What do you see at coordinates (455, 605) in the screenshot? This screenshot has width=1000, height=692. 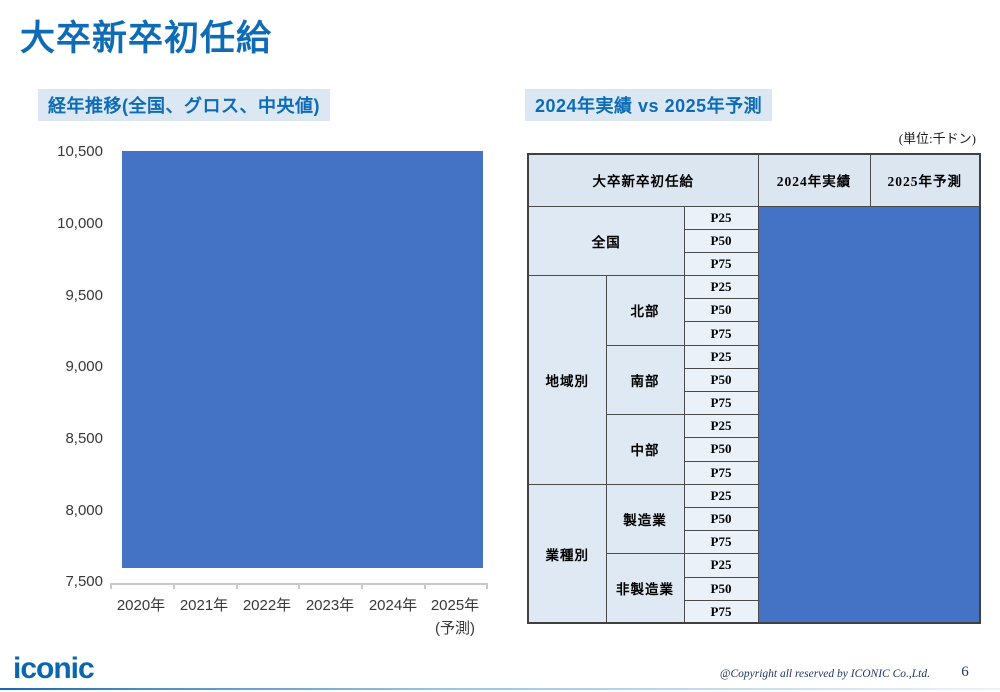 I see `x-axis-tick-label: 2025年` at bounding box center [455, 605].